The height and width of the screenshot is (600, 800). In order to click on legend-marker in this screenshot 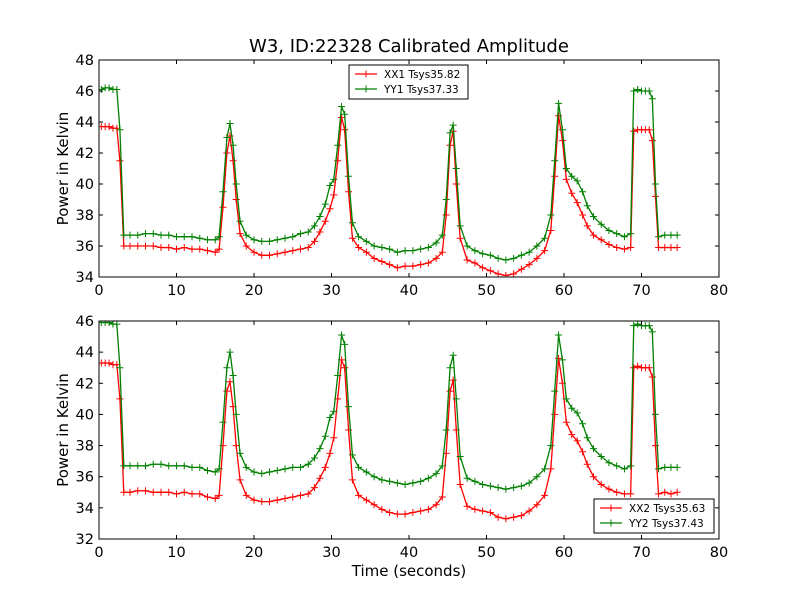, I will do `click(366, 89)`.